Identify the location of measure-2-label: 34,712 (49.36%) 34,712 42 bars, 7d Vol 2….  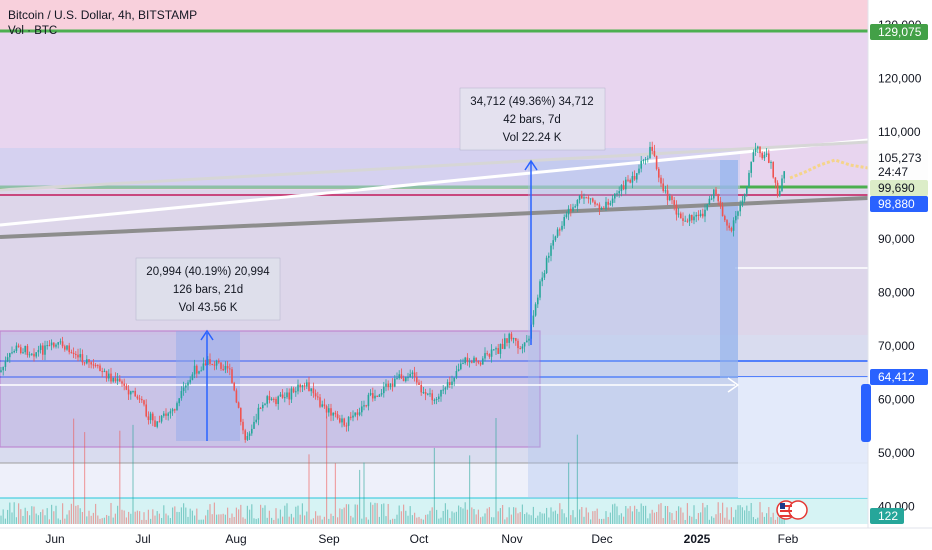
(532, 119).